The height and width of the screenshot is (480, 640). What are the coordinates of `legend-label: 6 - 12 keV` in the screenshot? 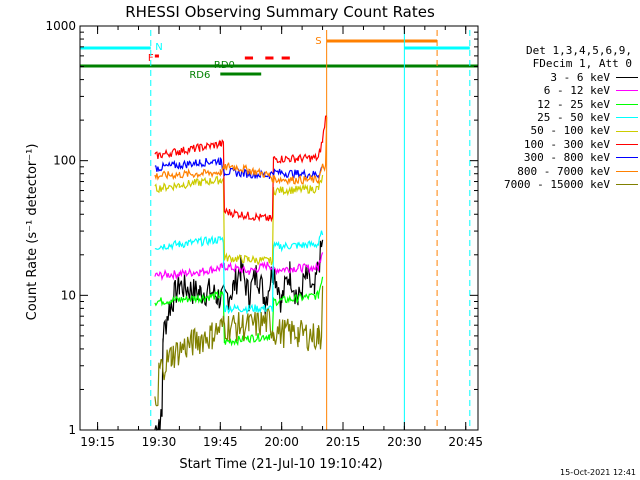 It's located at (576, 91).